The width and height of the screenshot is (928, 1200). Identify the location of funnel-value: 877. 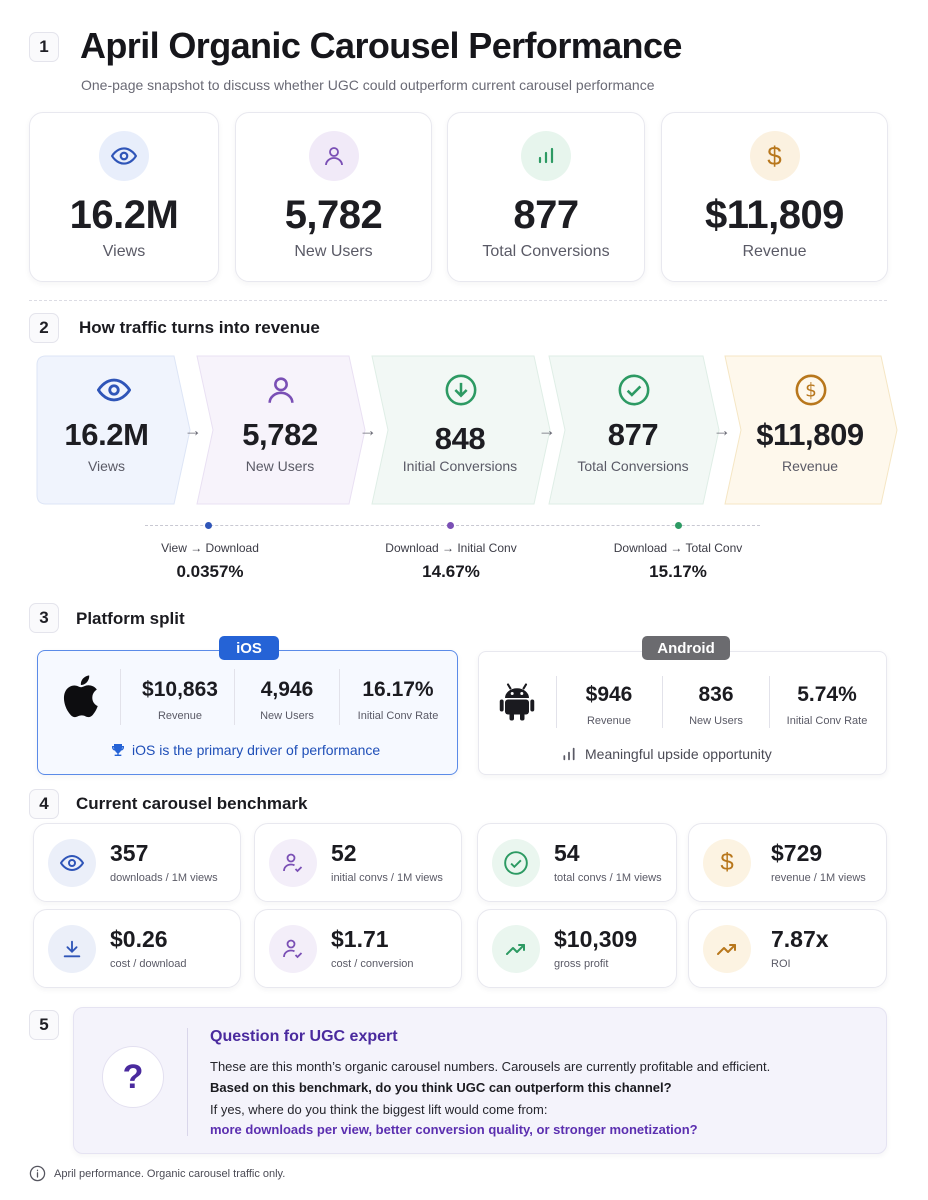
(633, 434).